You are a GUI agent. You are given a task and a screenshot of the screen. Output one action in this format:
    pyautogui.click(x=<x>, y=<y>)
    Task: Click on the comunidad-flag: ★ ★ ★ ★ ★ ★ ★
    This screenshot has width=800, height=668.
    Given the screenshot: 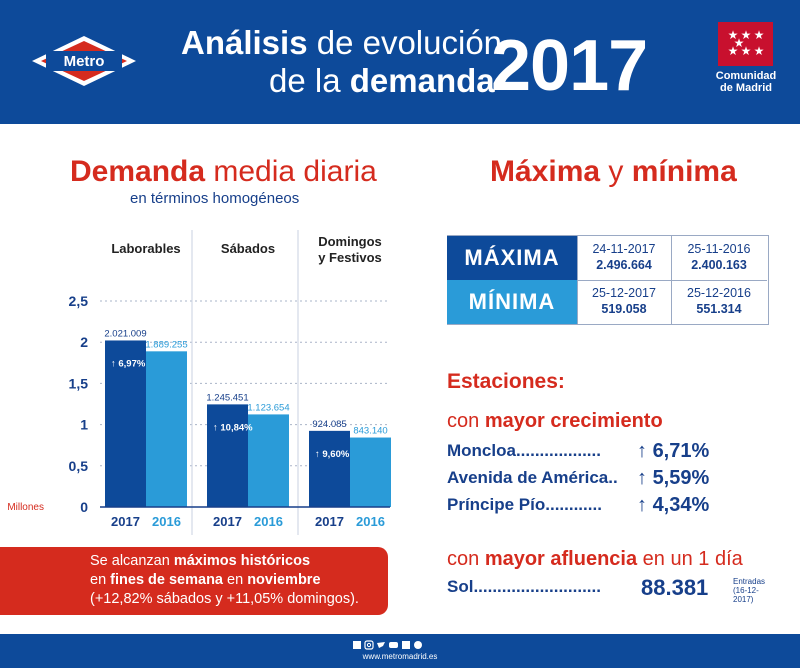 What is the action you would take?
    pyautogui.click(x=745, y=44)
    